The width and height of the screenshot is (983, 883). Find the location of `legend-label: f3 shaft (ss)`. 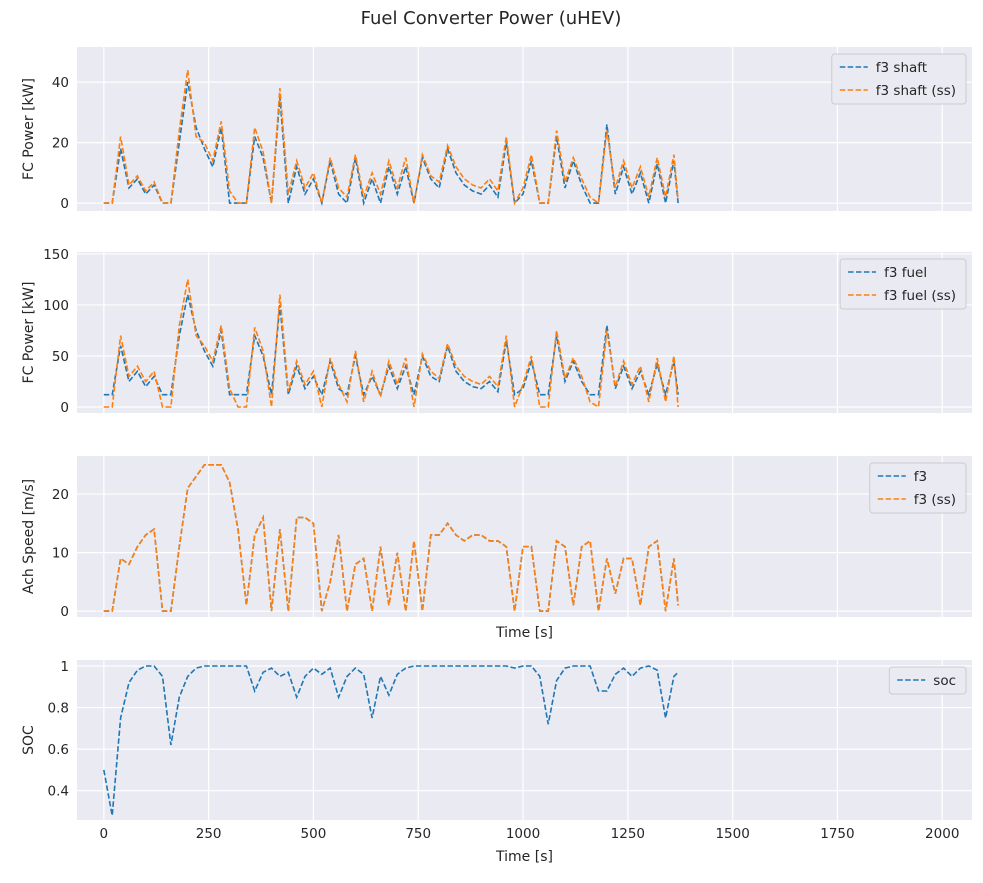

legend-label: f3 shaft (ss) is located at coordinates (916, 91).